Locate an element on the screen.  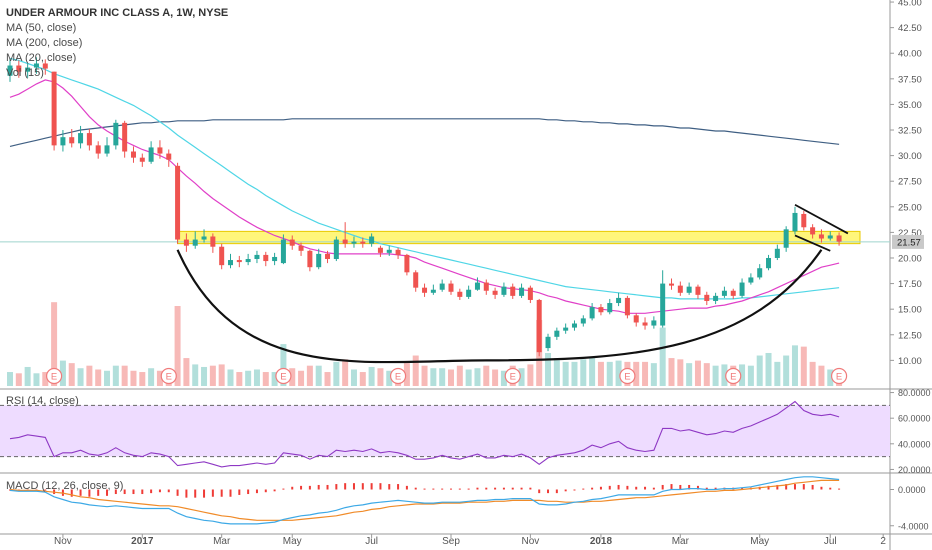
price-tick-label: 27.50 is located at coordinates (910, 182).